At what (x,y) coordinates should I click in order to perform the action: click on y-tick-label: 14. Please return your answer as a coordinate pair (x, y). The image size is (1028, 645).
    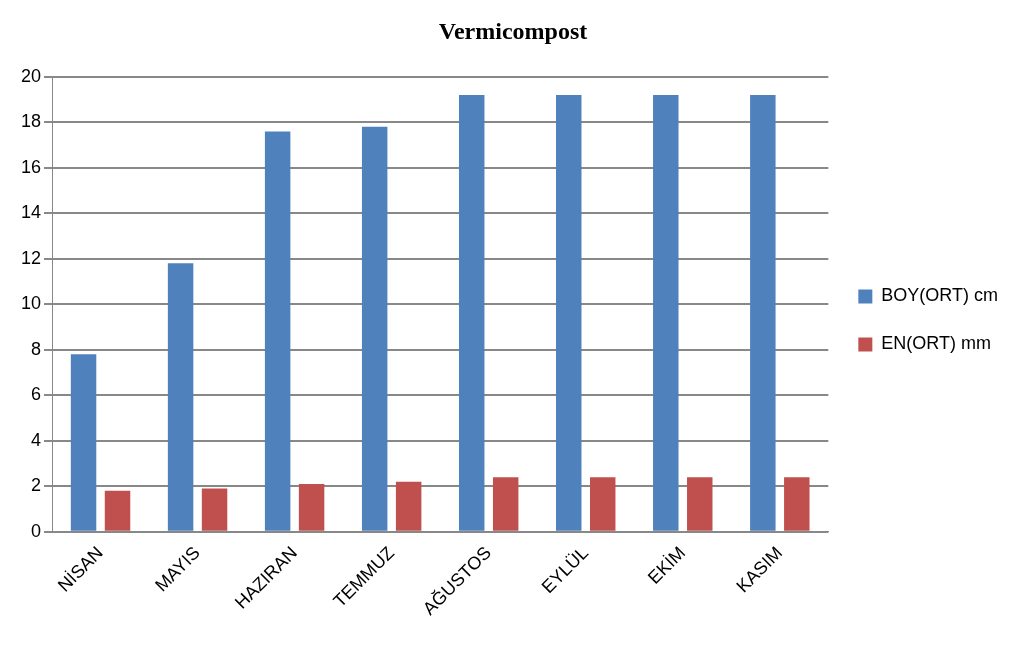
    Looking at the image, I should click on (31, 212).